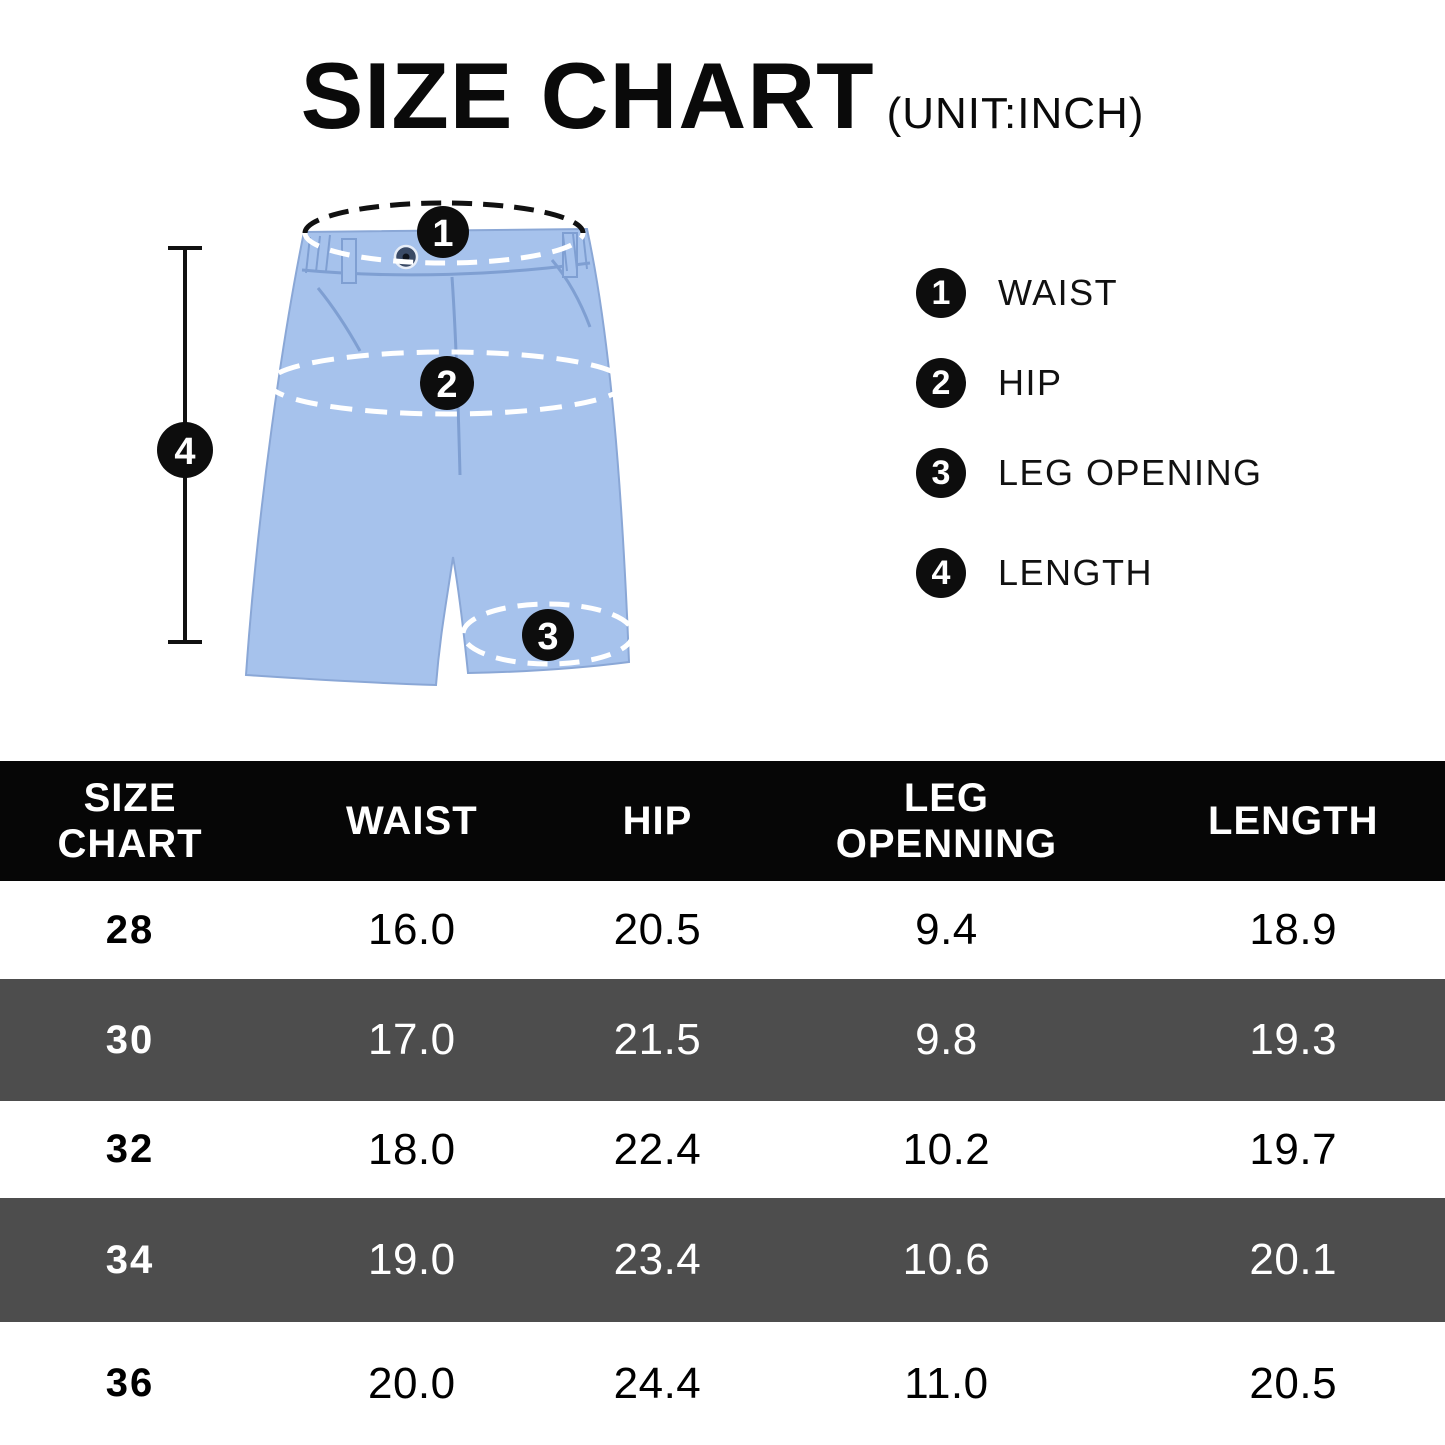  What do you see at coordinates (657, 1149) in the screenshot?
I see `hip-cell: 22.4` at bounding box center [657, 1149].